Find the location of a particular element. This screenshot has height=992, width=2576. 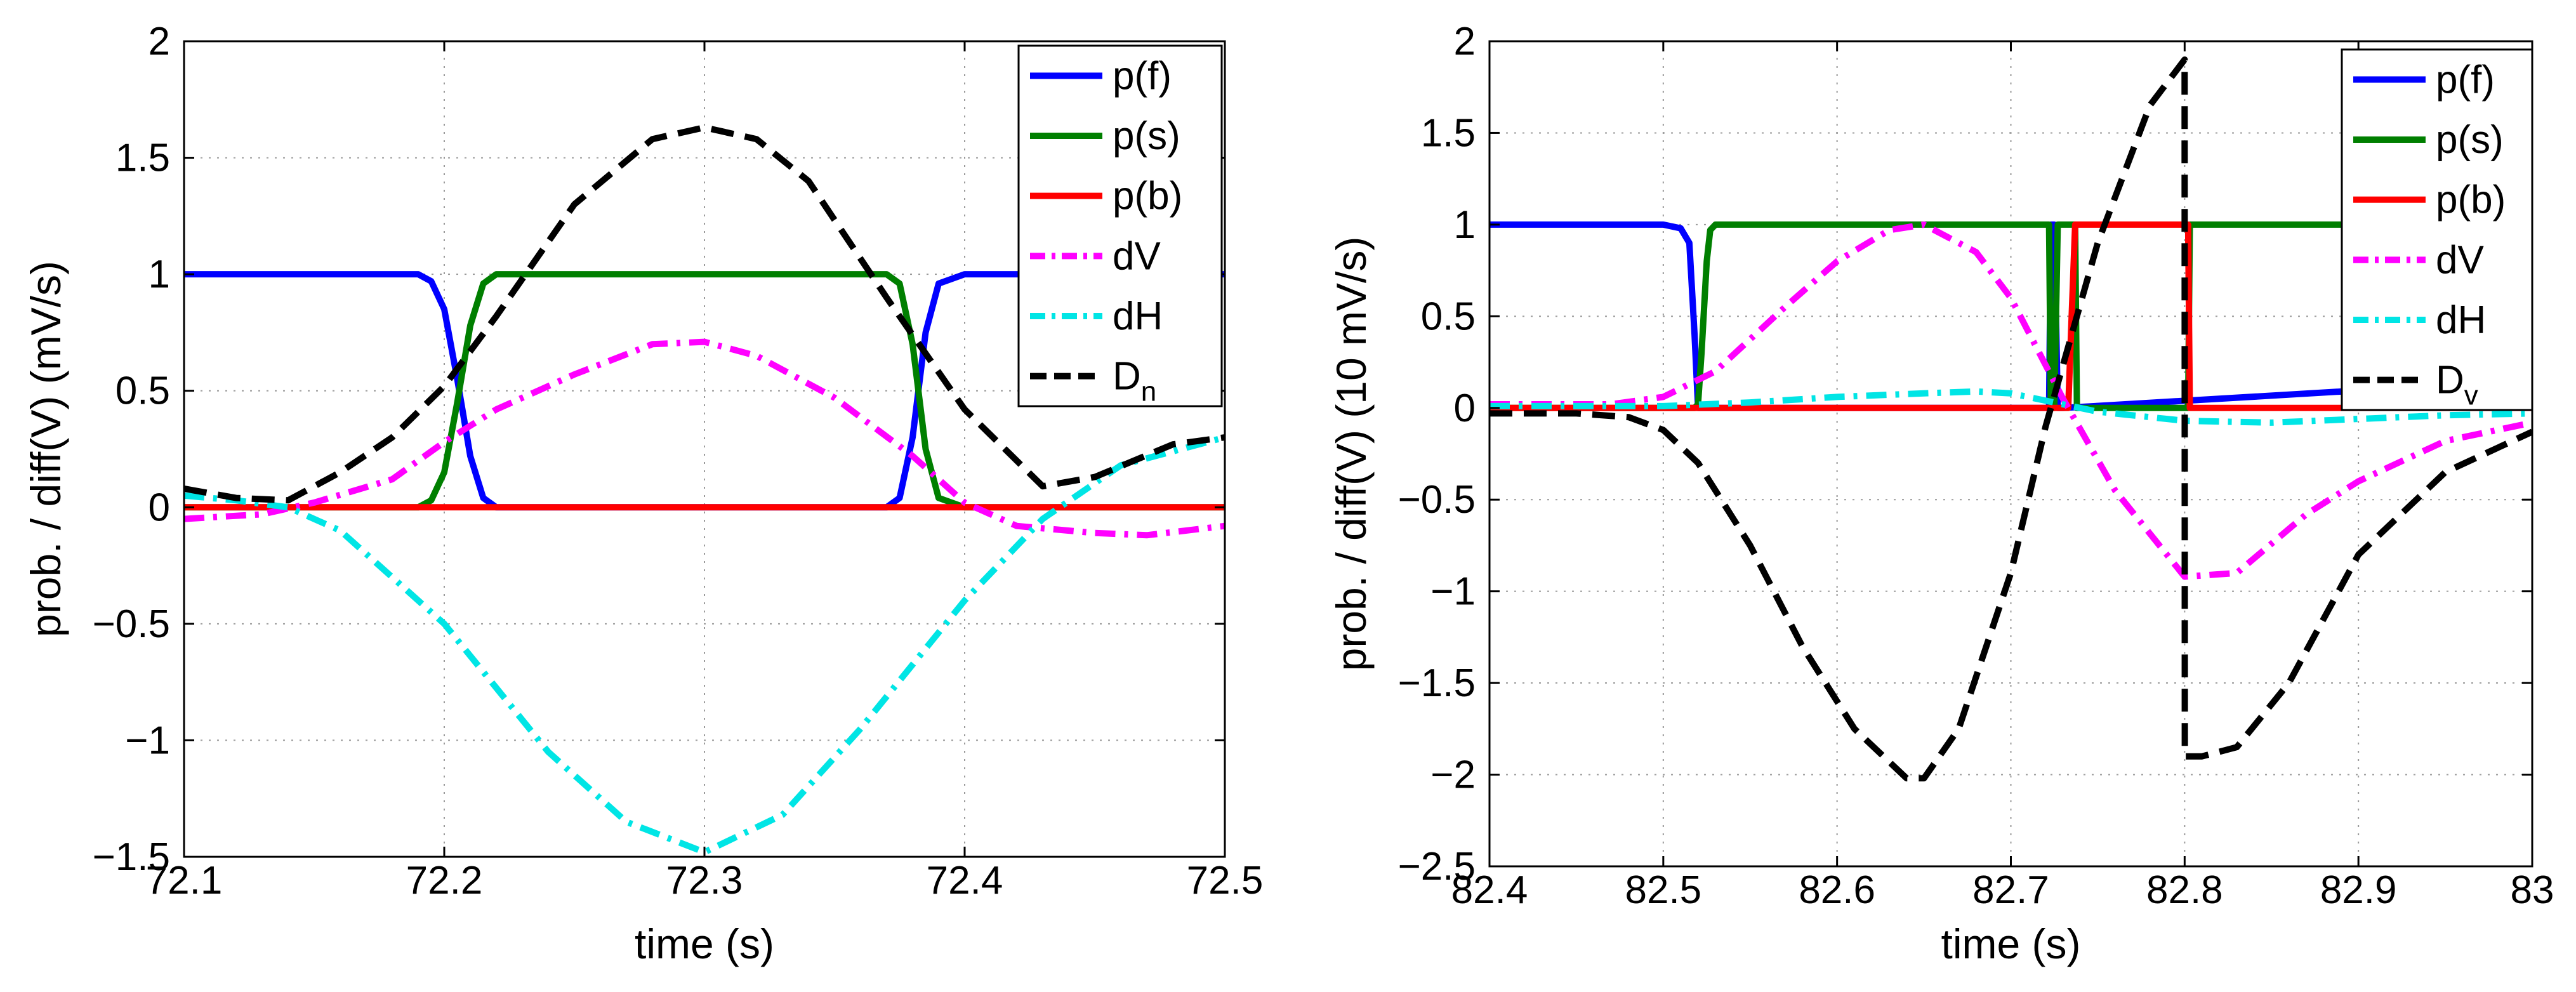

x-tick-label: 72.2 is located at coordinates (445, 881).